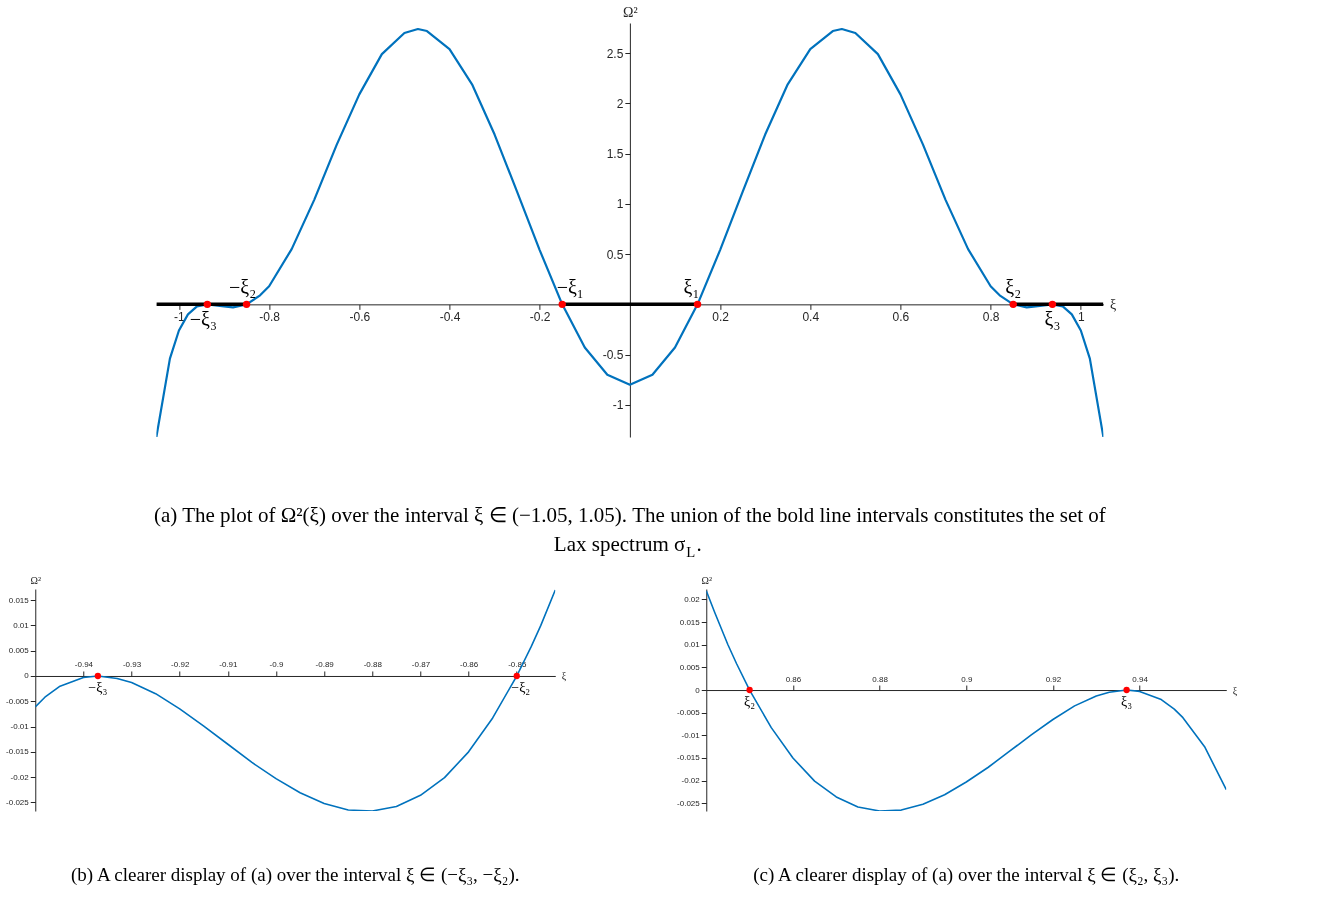 The image size is (1332, 897). I want to click on text: (c) A clearer display of (a) over the interval ξ ∈ (ξ₂, ξ₃)., so click(966, 875).